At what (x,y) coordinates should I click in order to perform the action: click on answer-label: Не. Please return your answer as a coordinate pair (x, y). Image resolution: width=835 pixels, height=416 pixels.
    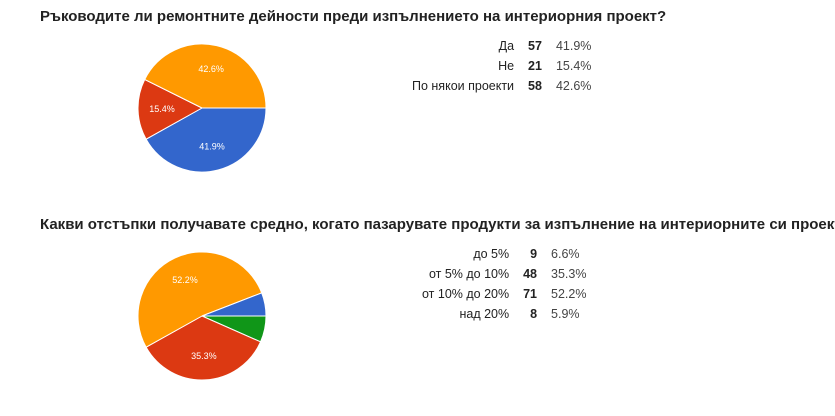
    Looking at the image, I should click on (506, 66).